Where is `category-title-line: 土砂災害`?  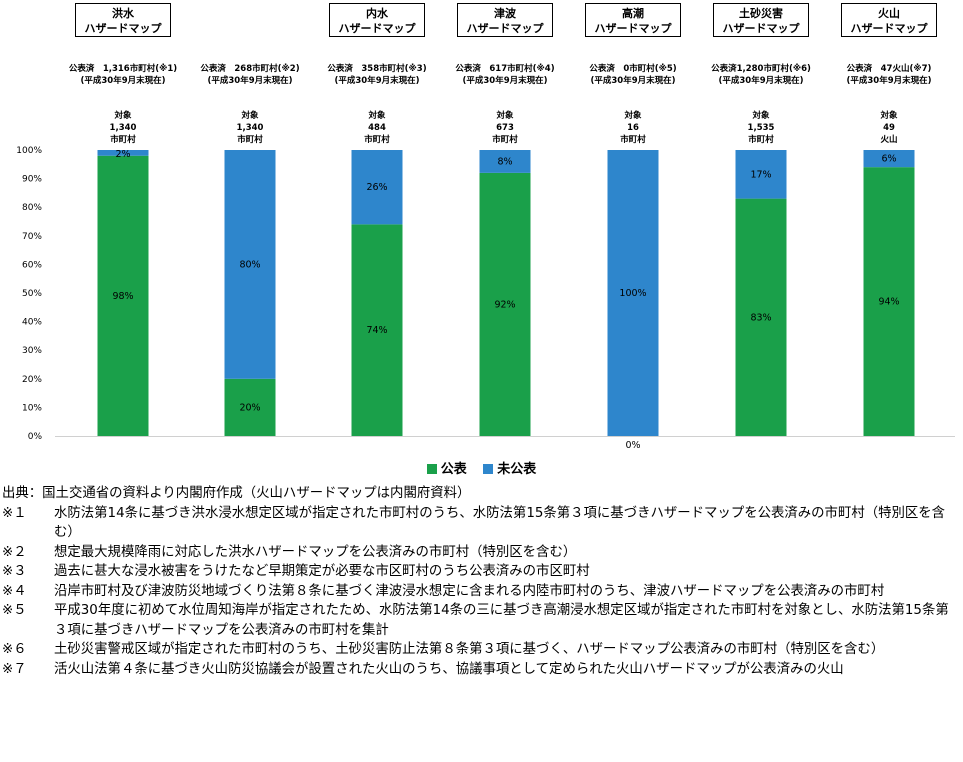 category-title-line: 土砂災害 is located at coordinates (761, 13).